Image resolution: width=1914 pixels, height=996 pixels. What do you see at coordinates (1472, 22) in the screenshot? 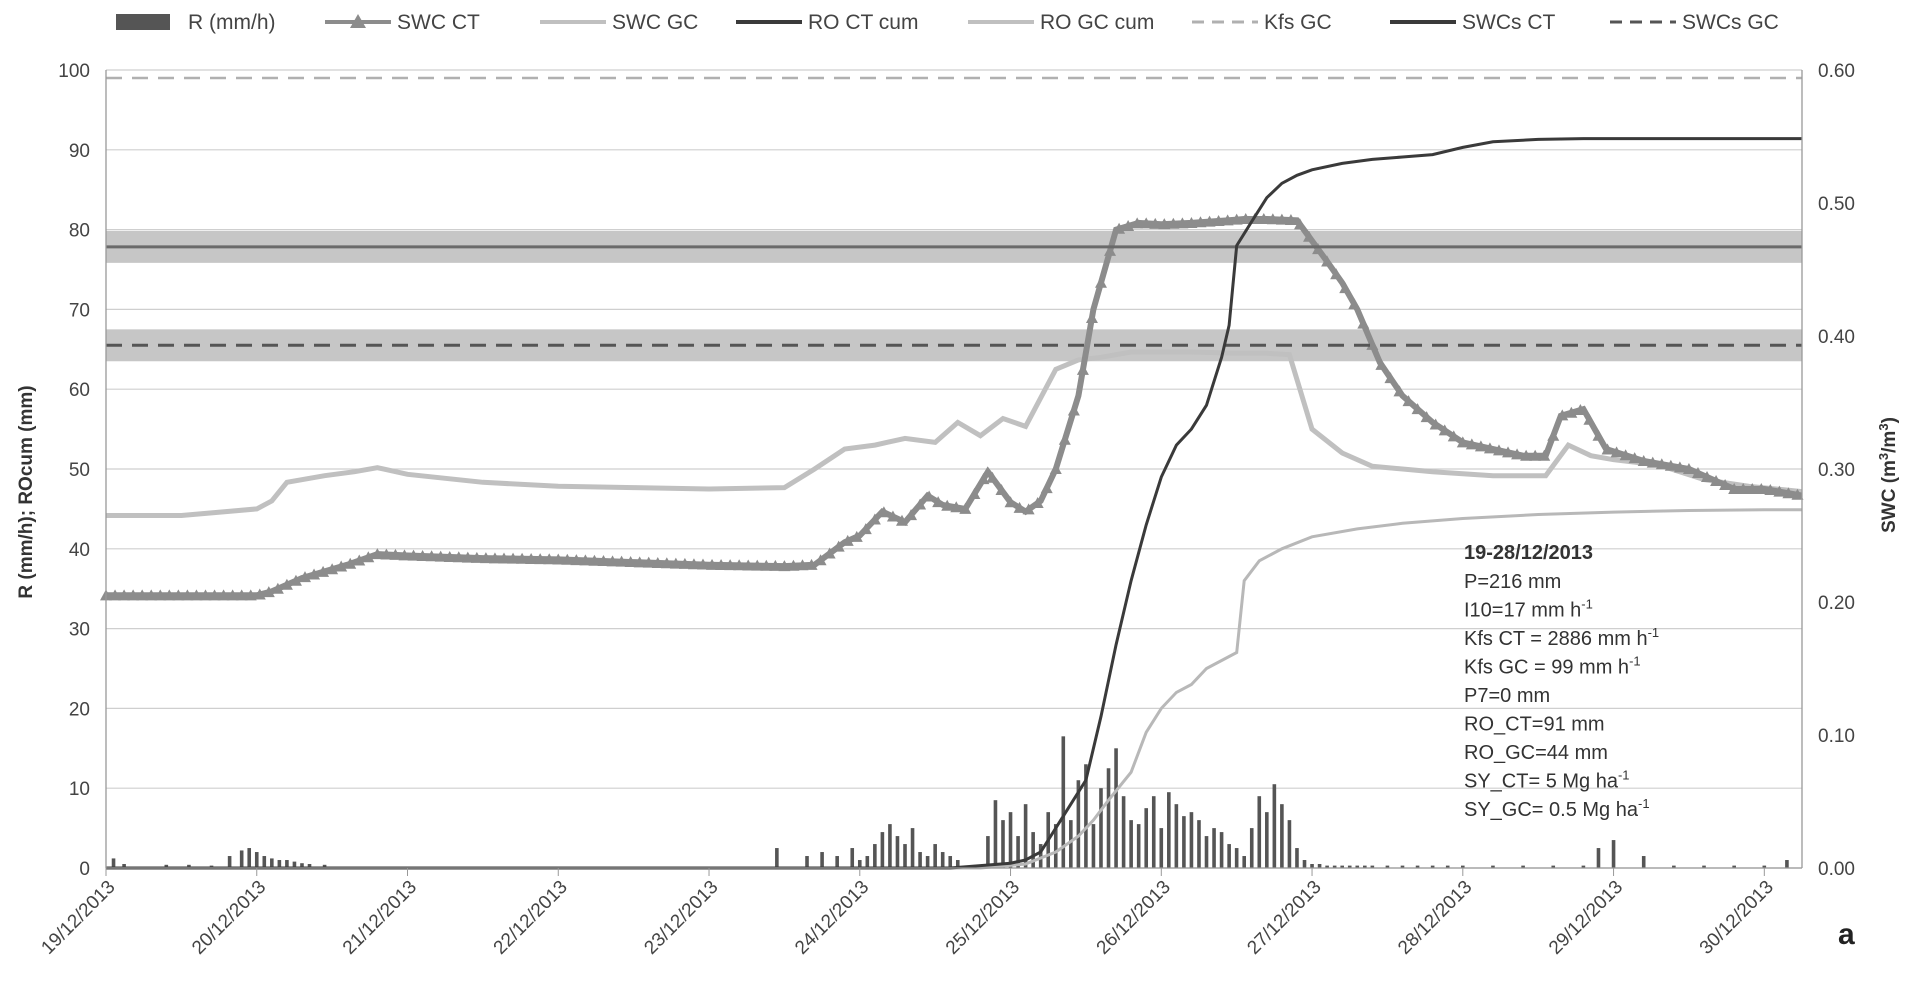
I see `legend-item: SWCs CT` at bounding box center [1472, 22].